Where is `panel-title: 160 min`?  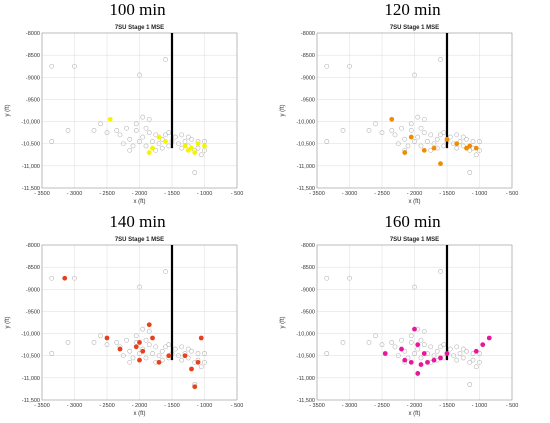 panel-title: 160 min is located at coordinates (412, 221).